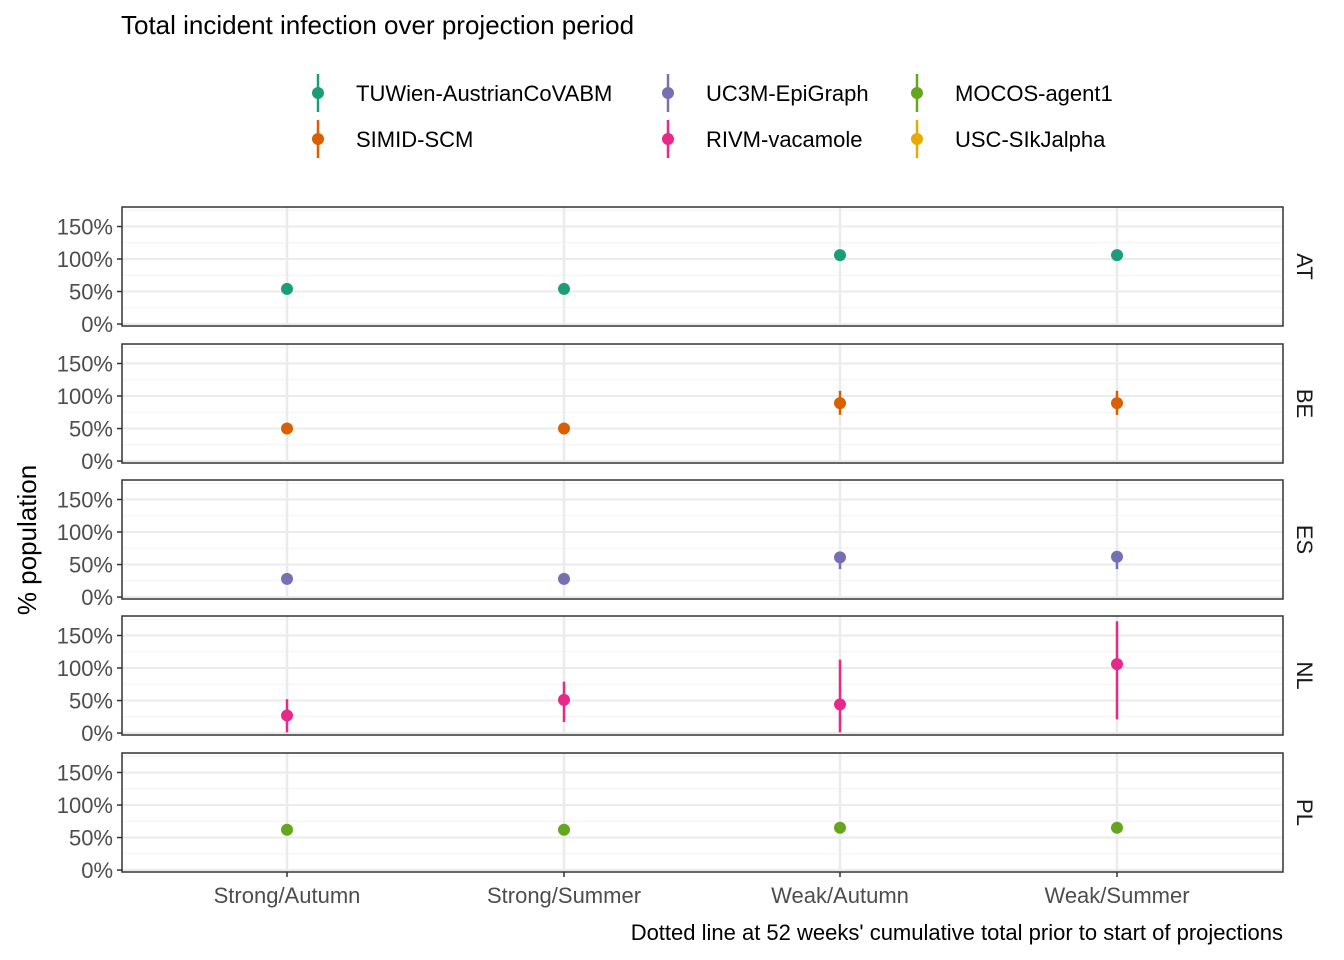 The width and height of the screenshot is (1344, 960). Describe the element at coordinates (287, 895) in the screenshot. I see `x-tick-label: Strong/Autumn` at that location.